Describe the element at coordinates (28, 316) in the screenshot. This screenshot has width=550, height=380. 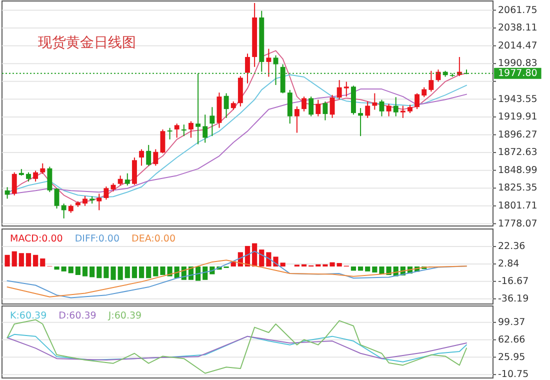
I see `series-label: K:60.39` at that location.